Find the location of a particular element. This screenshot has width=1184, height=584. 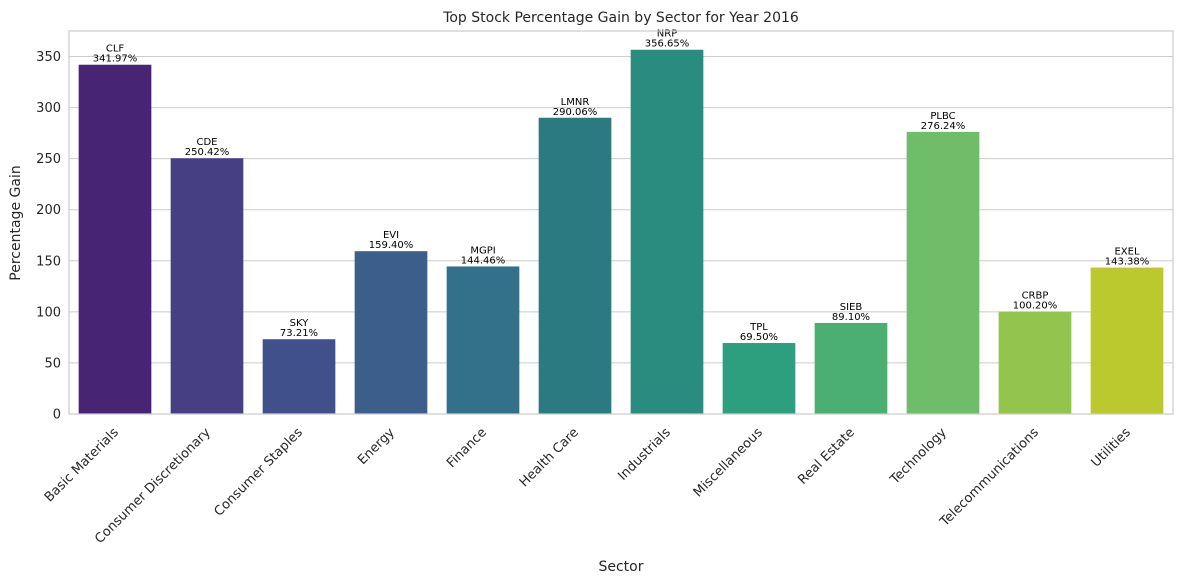

bar-value-label: 250.42% is located at coordinates (207, 152).